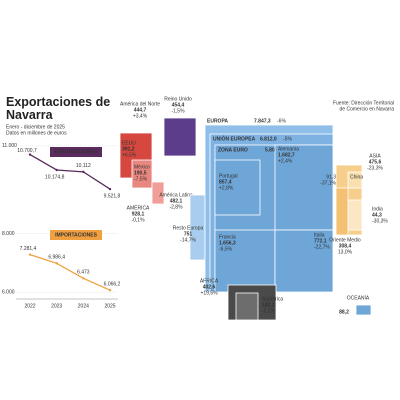 The width and height of the screenshot is (400, 400). What do you see at coordinates (226, 249) in the screenshot?
I see `region-change: -6,5%` at bounding box center [226, 249].